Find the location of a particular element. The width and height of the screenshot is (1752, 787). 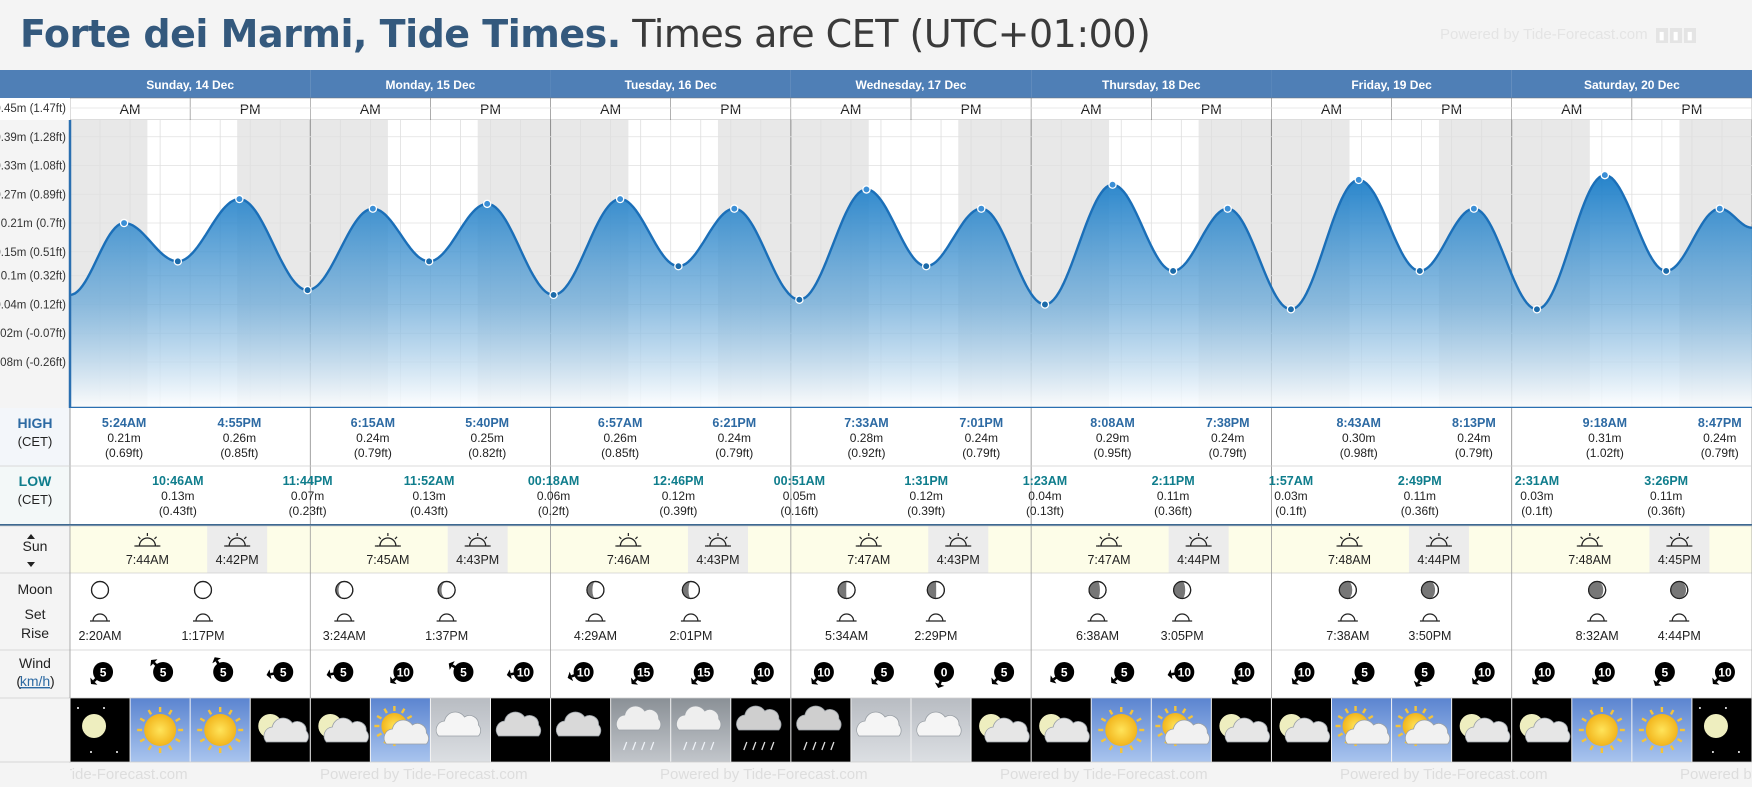

tide-height-ft: (0.2ft) is located at coordinates (553, 511).